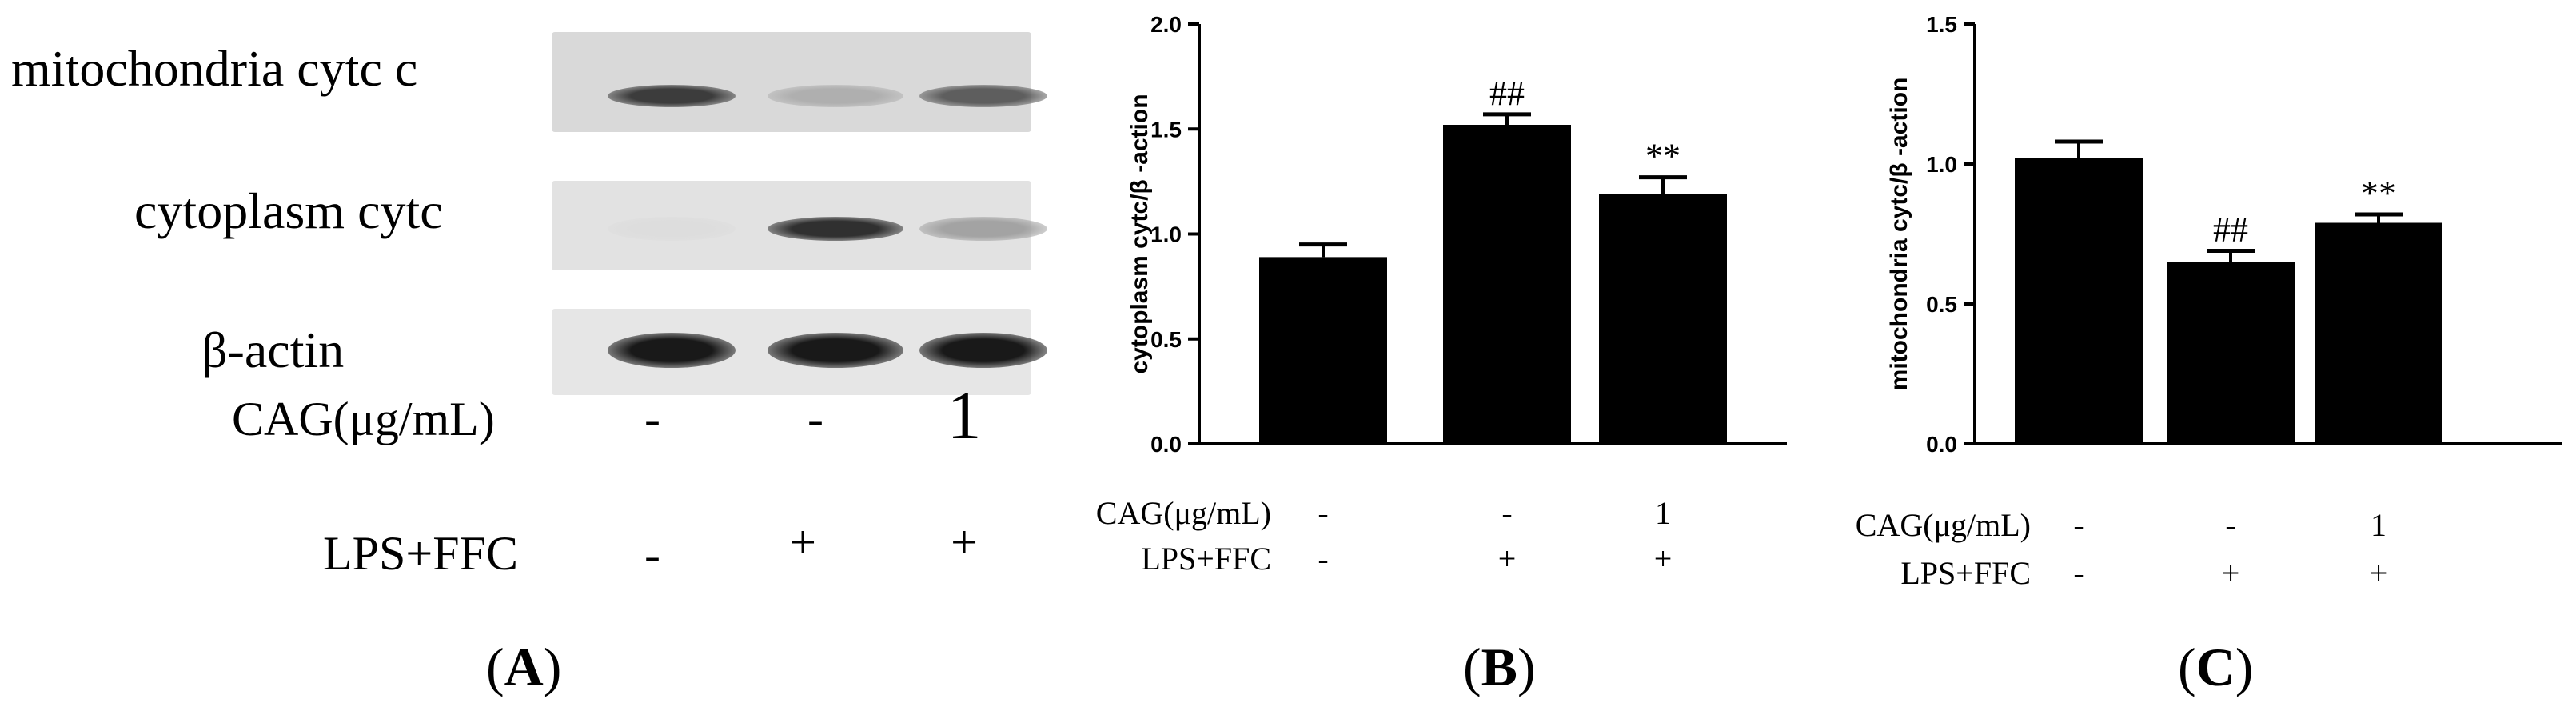 Image resolution: width=2576 pixels, height=711 pixels. What do you see at coordinates (214, 68) in the screenshot?
I see `blot-row-label-mitochondria: mitochondria cytc c` at bounding box center [214, 68].